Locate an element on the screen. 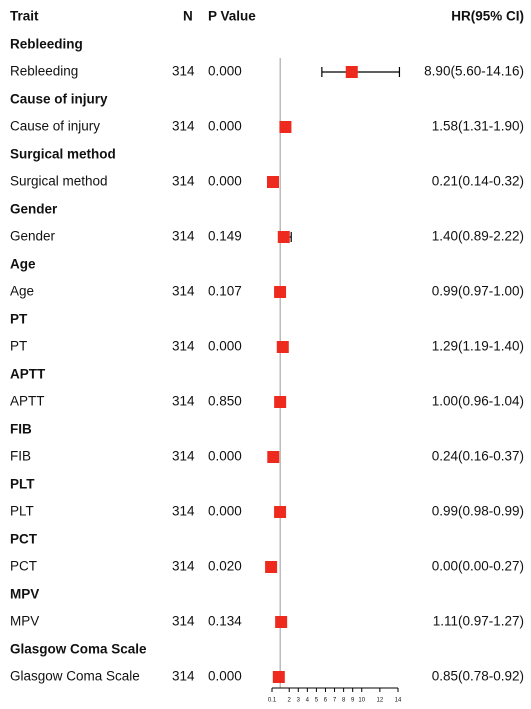  hr-label: 0.21(0.14-0.32) is located at coordinates (478, 181).